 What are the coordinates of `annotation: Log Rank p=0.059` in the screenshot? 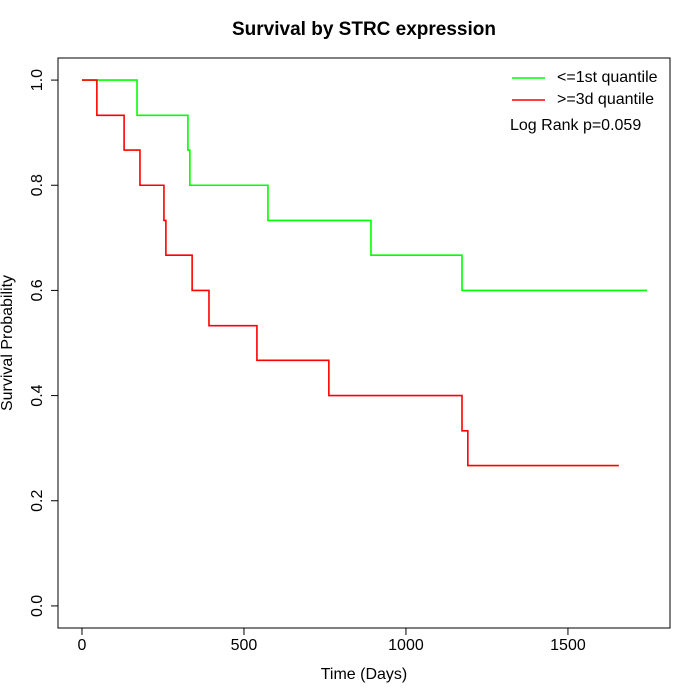 It's located at (575, 125).